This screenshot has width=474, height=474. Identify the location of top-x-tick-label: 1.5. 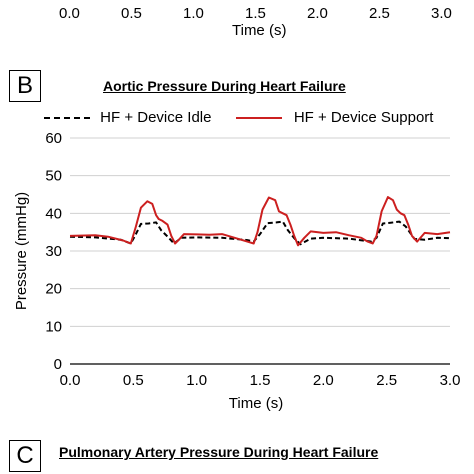
(255, 13).